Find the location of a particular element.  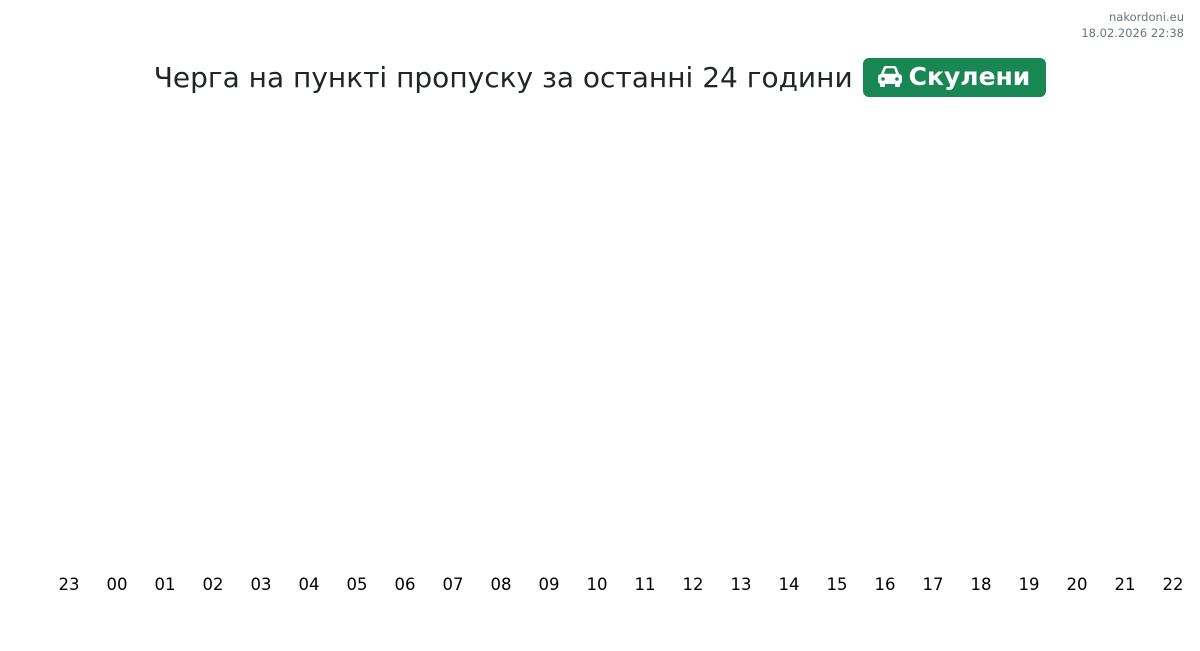

x-tick-label: 12 is located at coordinates (693, 584).